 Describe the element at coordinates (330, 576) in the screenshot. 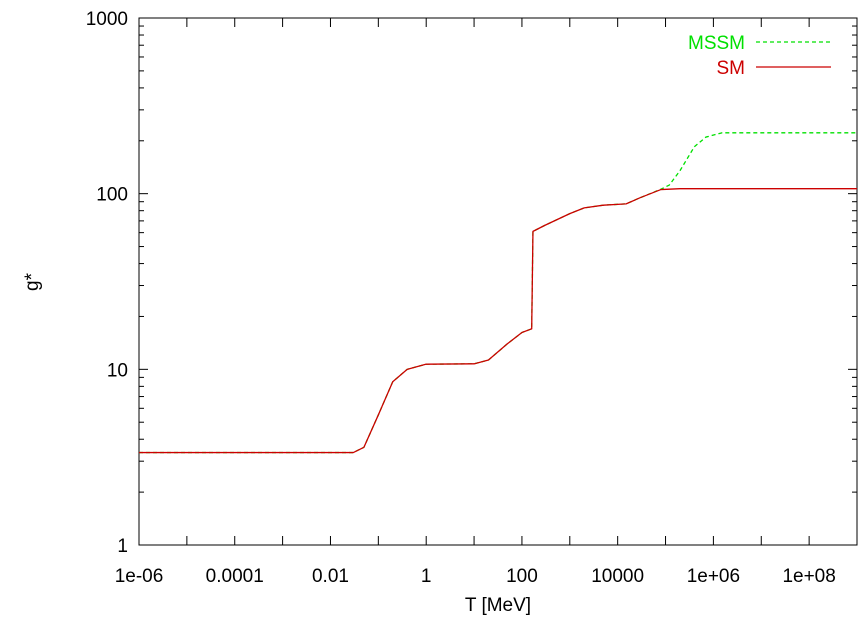

I see `x-tick-label: 0.01` at that location.